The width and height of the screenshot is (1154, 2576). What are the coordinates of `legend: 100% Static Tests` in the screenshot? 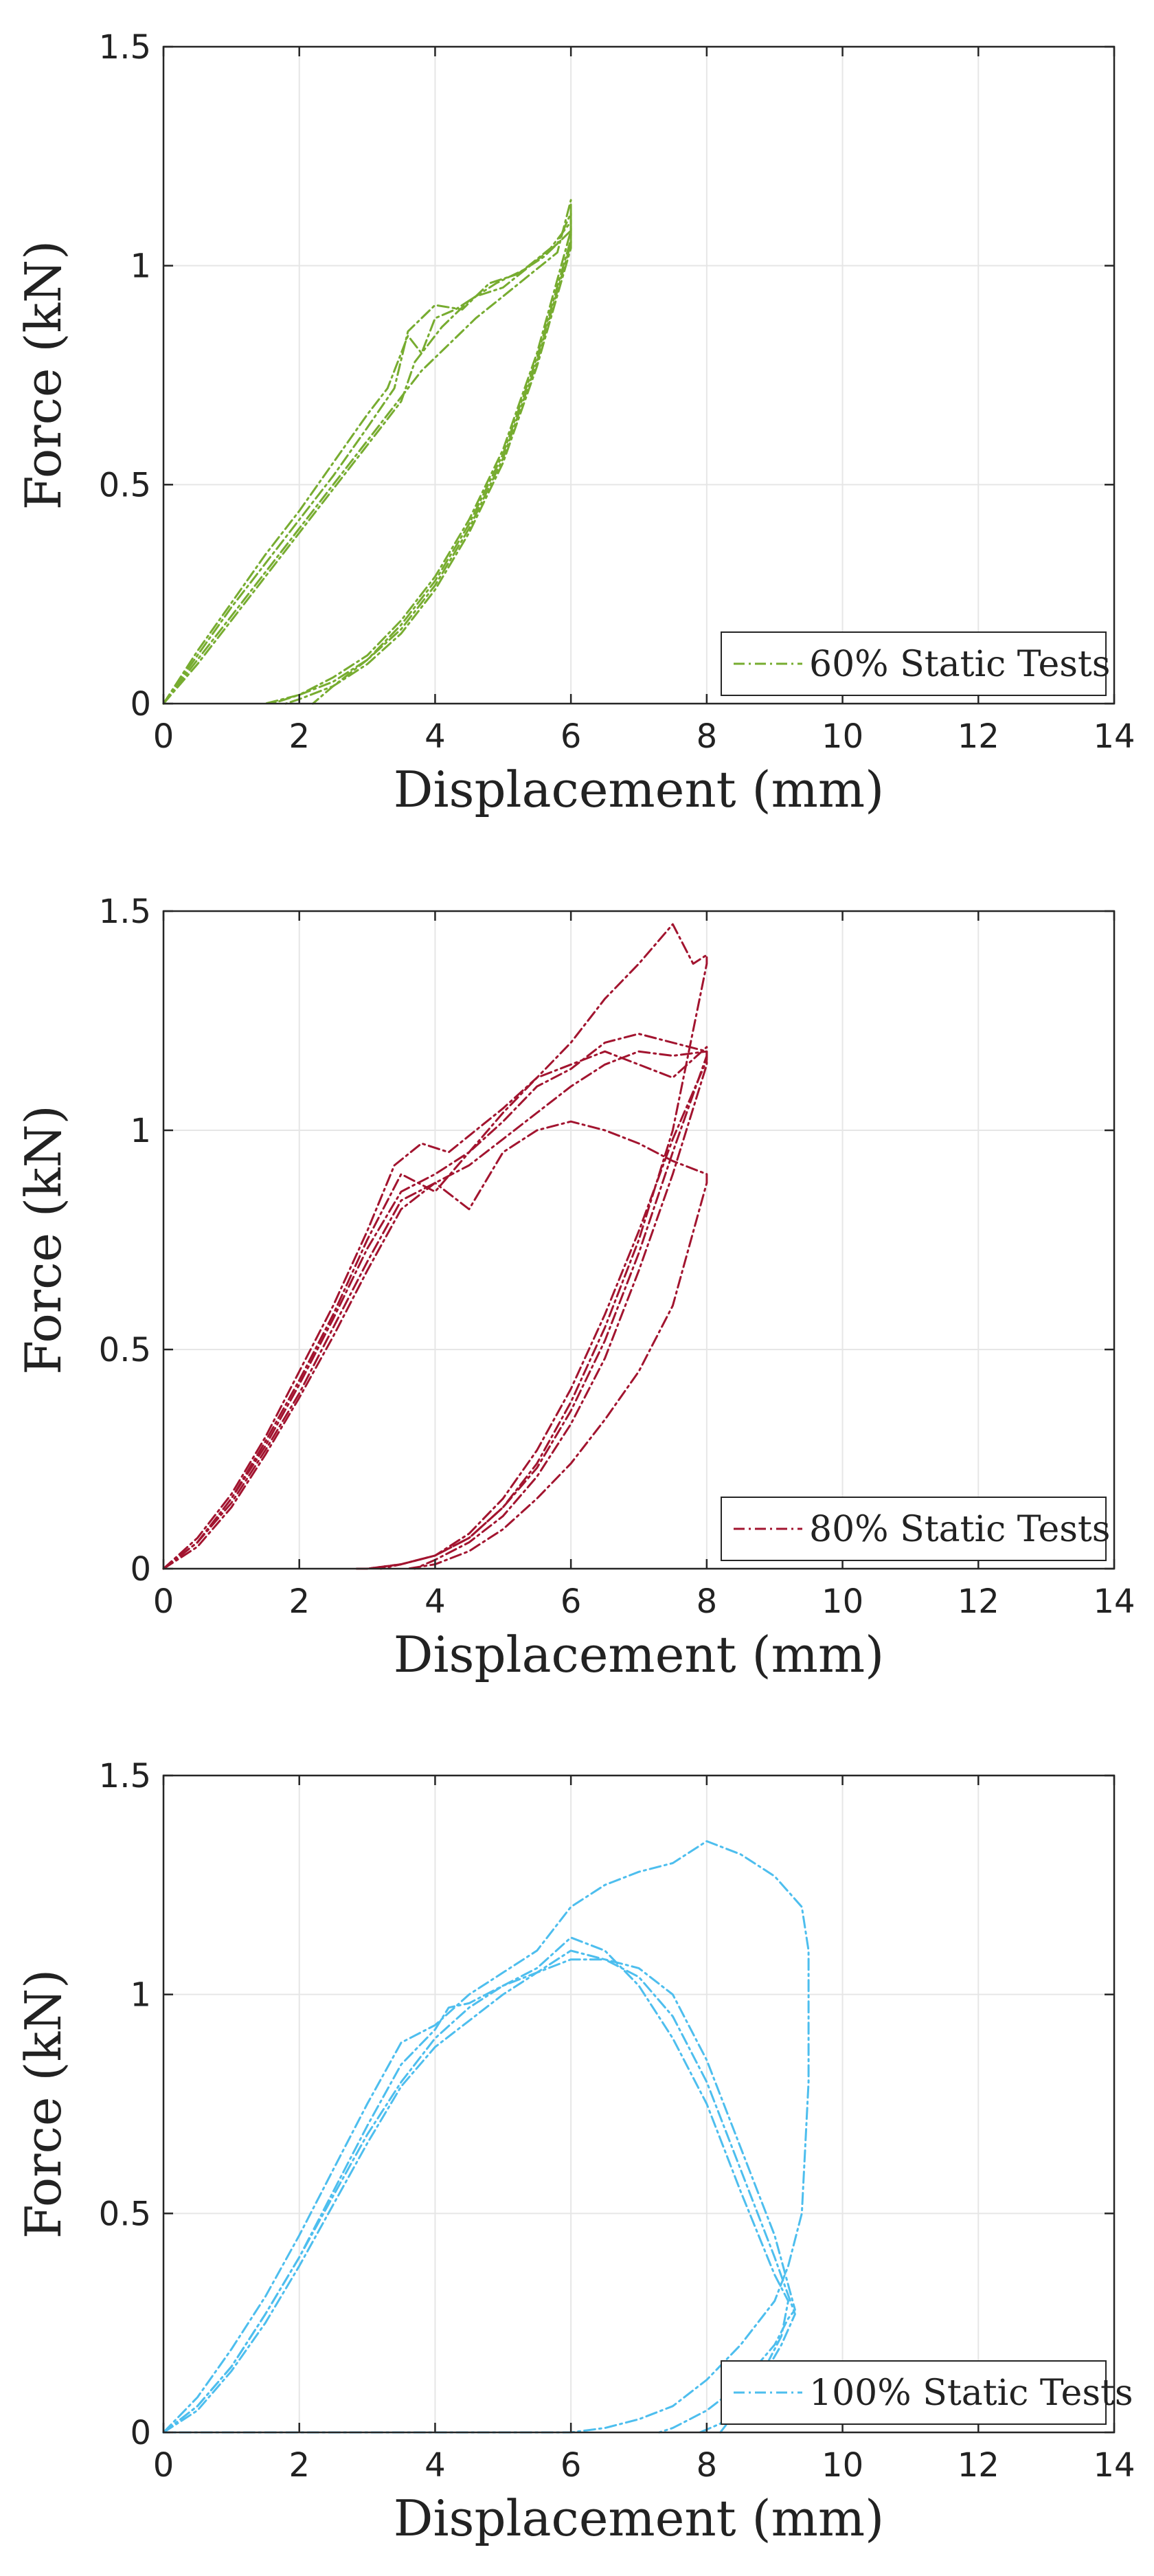 It's located at (927, 2392).